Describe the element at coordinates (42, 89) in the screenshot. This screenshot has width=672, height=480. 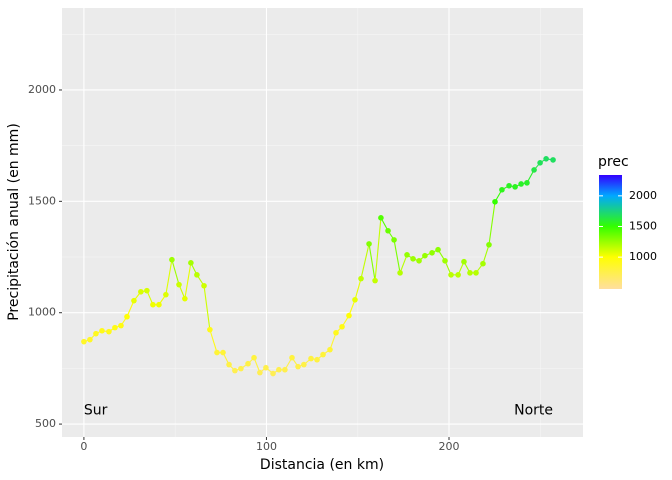
I see `y-tick-label: 2000` at that location.